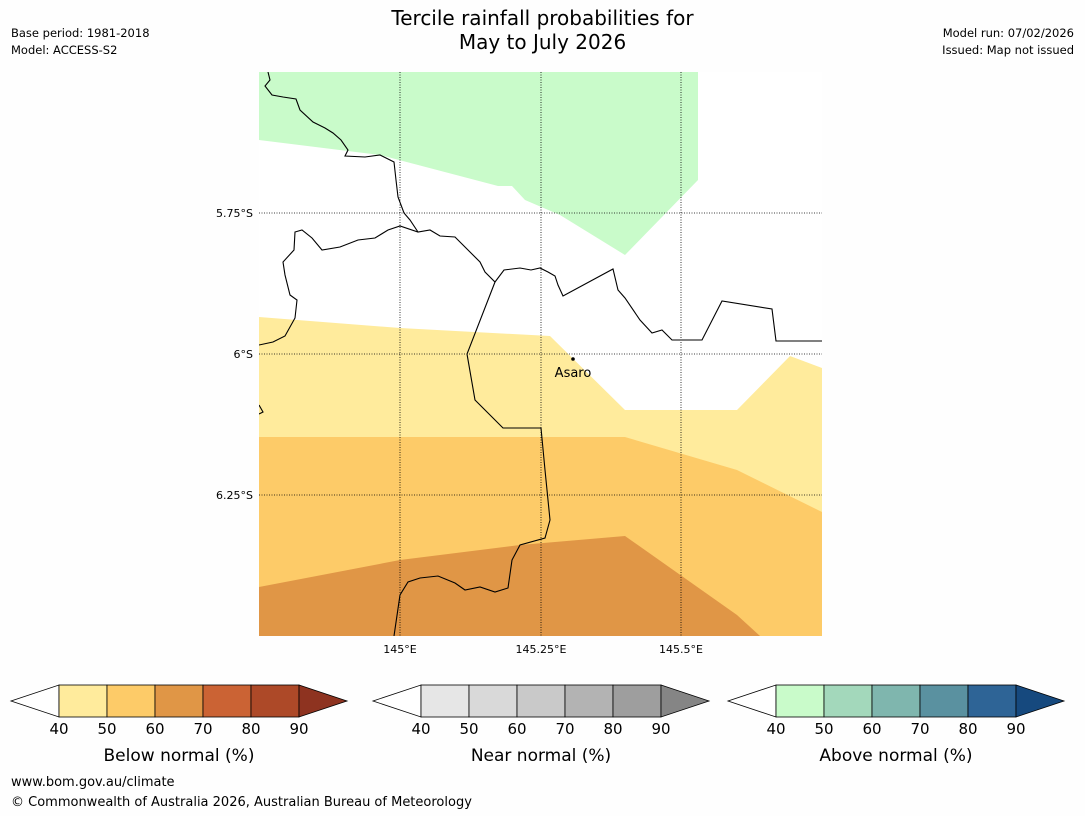 This screenshot has height=816, width=1085. I want to click on legend-near-normal-tick-70: 70, so click(564, 729).